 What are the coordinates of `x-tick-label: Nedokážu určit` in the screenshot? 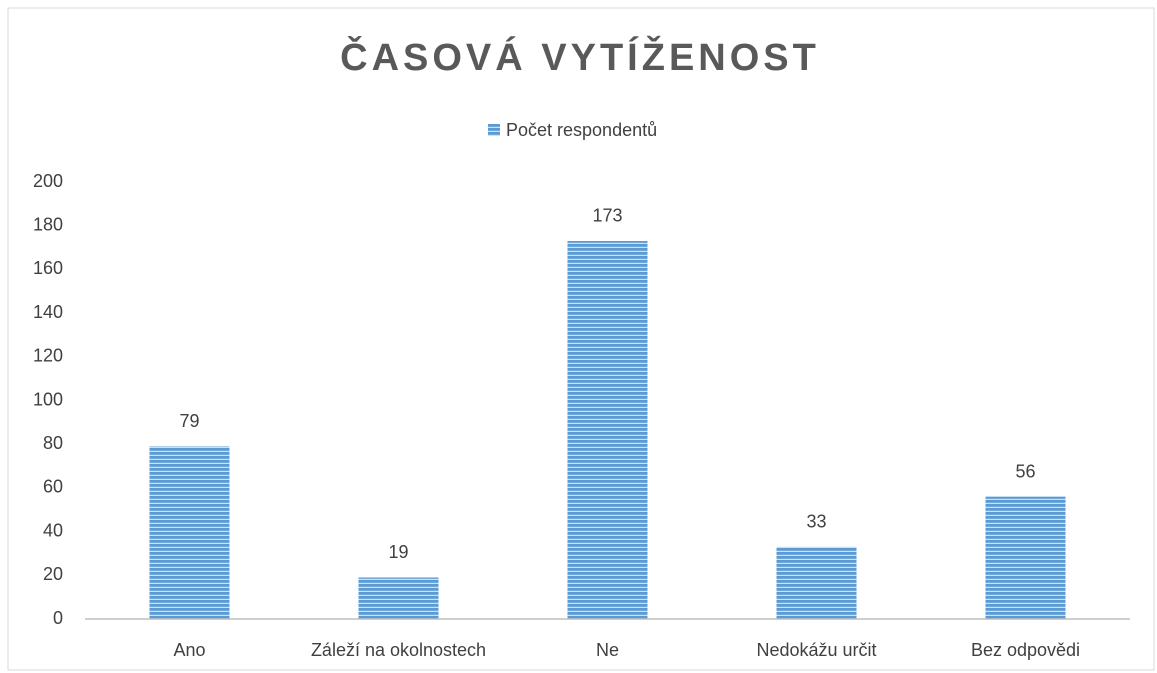 It's located at (816, 650).